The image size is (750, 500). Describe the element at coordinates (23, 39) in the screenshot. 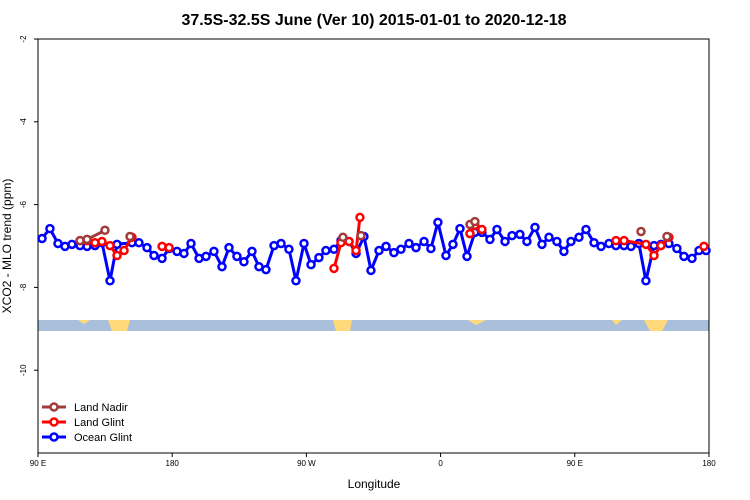

I see `y-tick-label: -2` at that location.